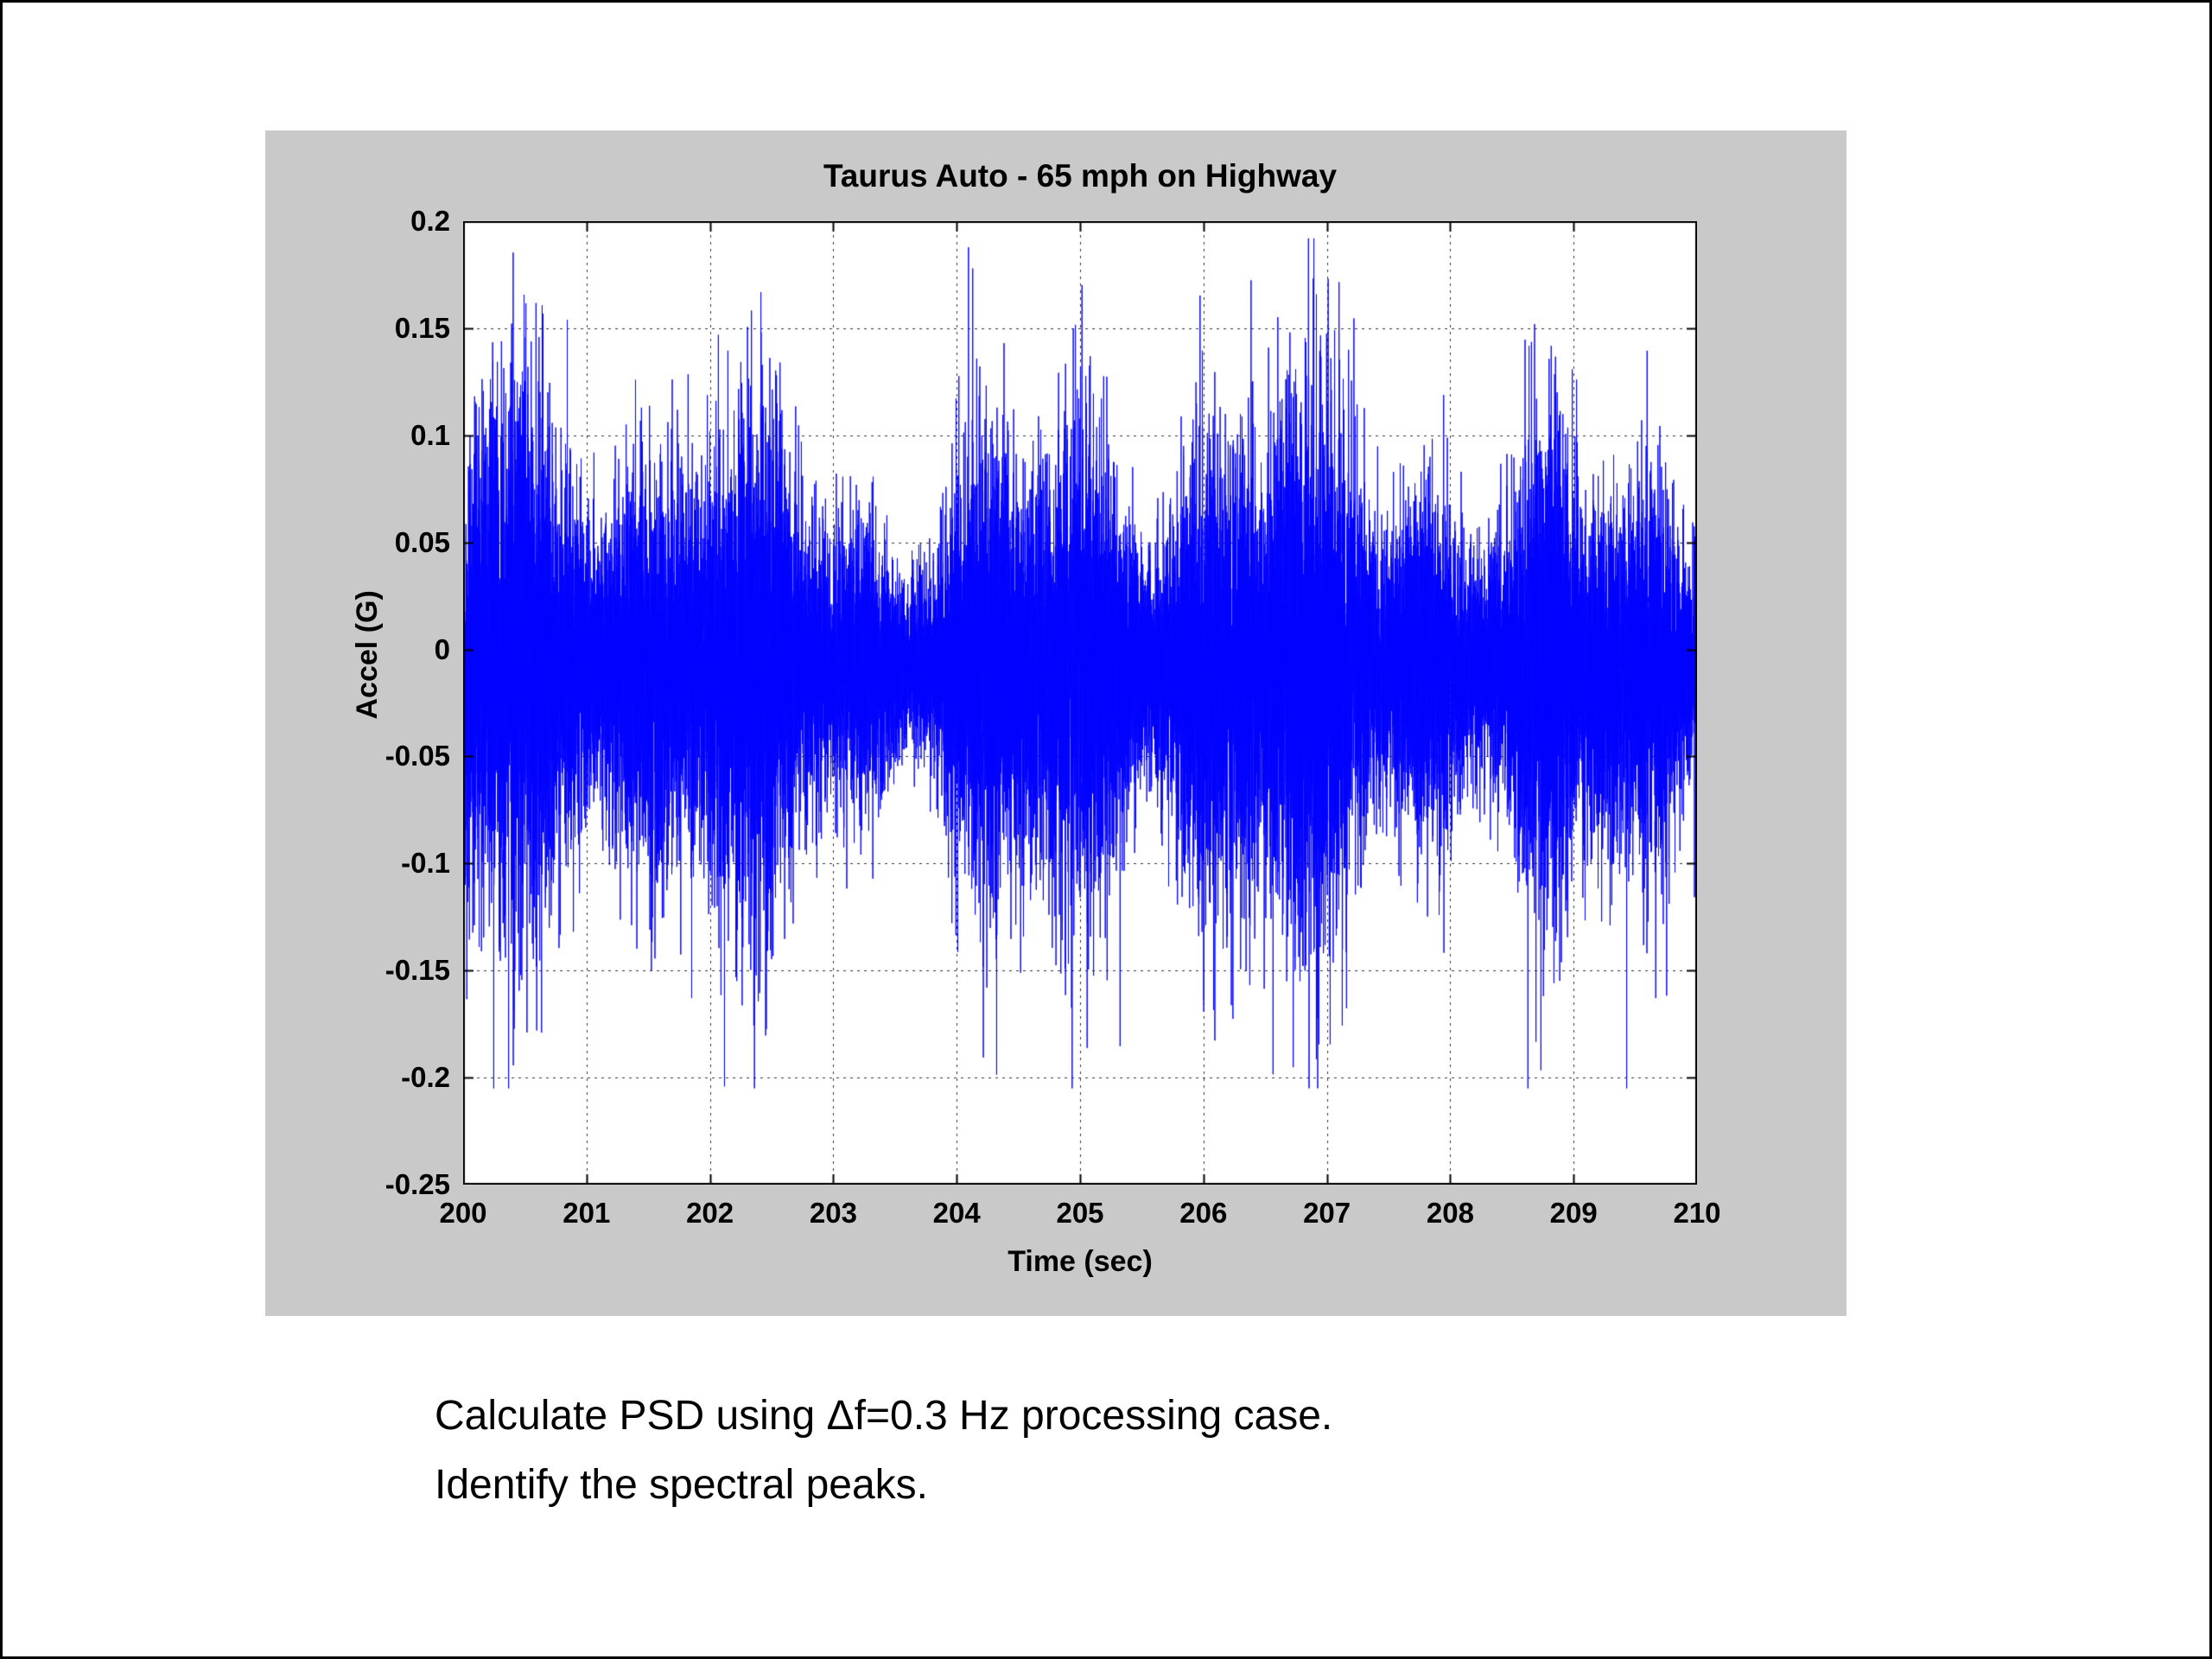  What do you see at coordinates (425, 863) in the screenshot?
I see `y-tick-label: -0.1` at bounding box center [425, 863].